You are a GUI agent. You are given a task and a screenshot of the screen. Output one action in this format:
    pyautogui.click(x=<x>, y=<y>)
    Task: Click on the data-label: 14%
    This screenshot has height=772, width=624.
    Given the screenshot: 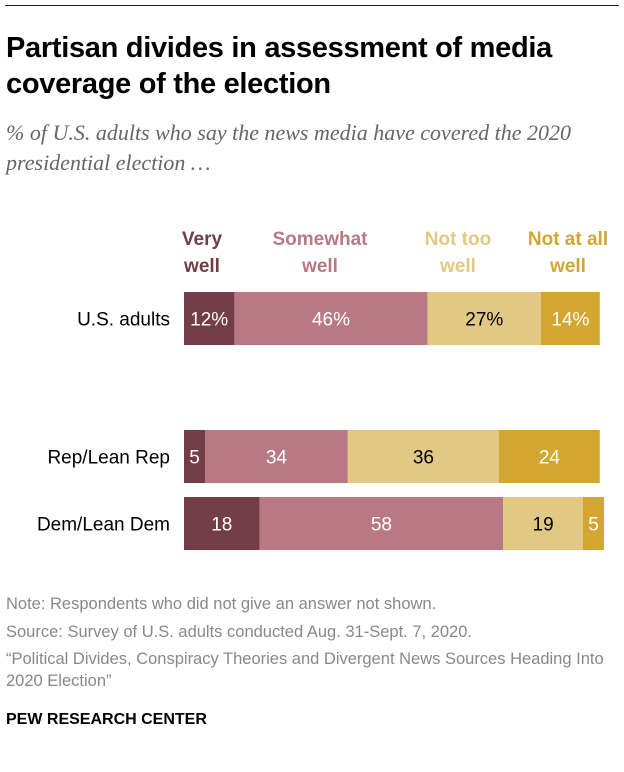 What is the action you would take?
    pyautogui.click(x=570, y=320)
    